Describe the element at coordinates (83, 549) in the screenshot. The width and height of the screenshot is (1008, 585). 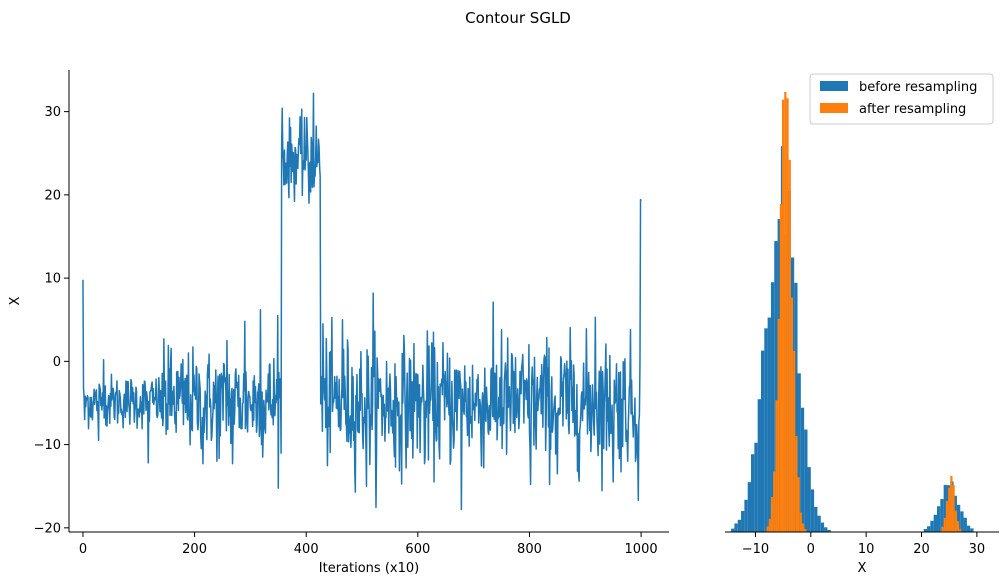
I see `trace-x-tick-label: 0` at that location.